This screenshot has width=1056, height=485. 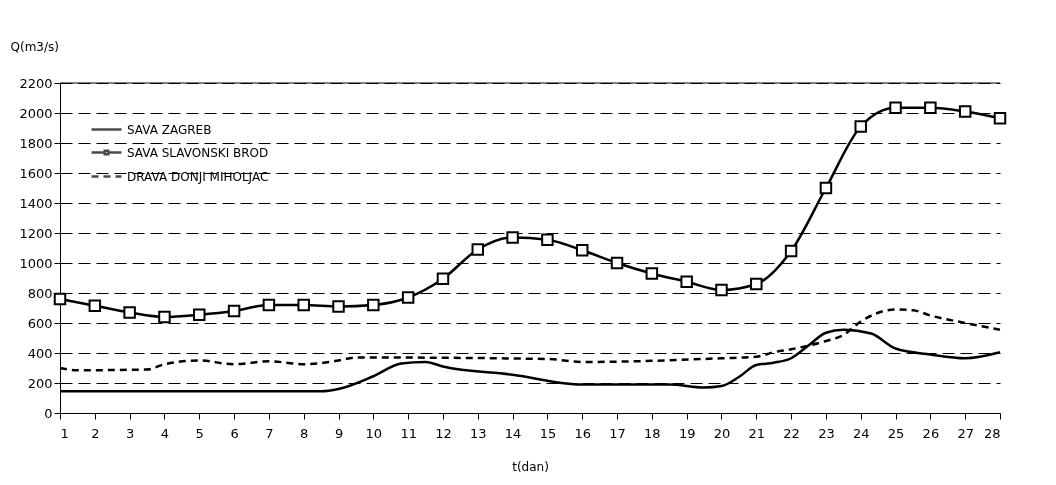 I want to click on legend-label: SAVA SLAVONSKI BROD, so click(x=198, y=152).